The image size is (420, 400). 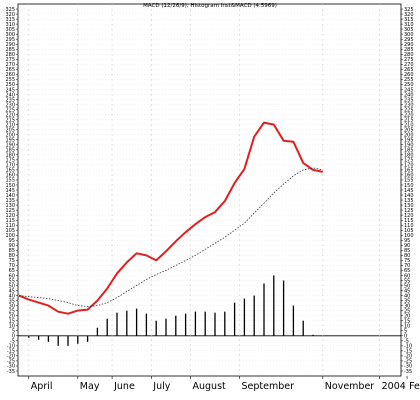 What do you see at coordinates (10, 115) in the screenshot?
I see `y-tick-label: 220` at bounding box center [10, 115].